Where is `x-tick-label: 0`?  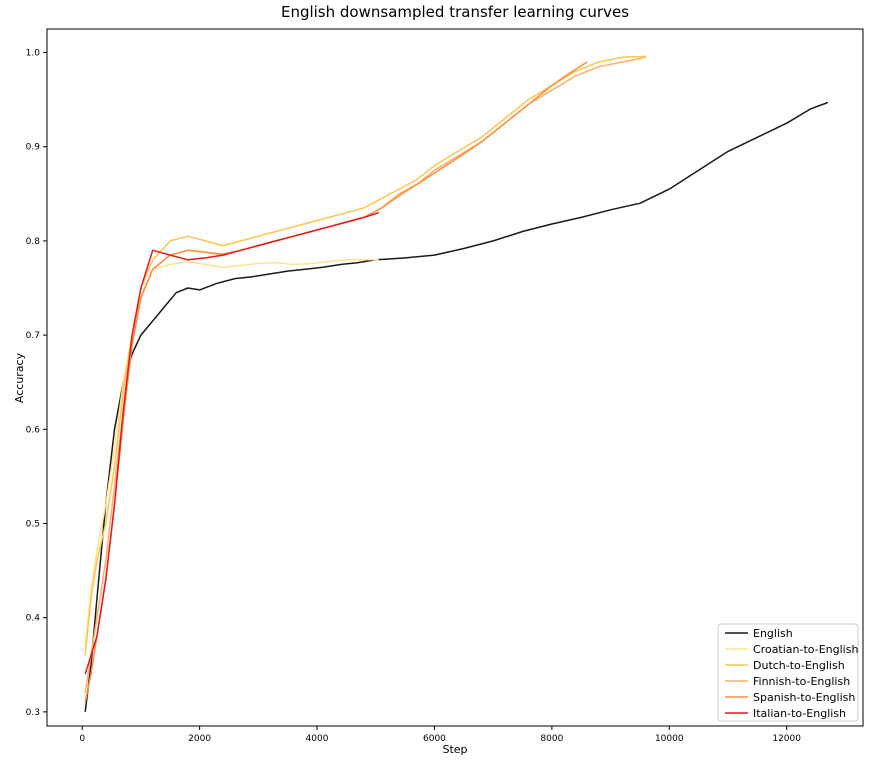 x-tick-label: 0 is located at coordinates (82, 739).